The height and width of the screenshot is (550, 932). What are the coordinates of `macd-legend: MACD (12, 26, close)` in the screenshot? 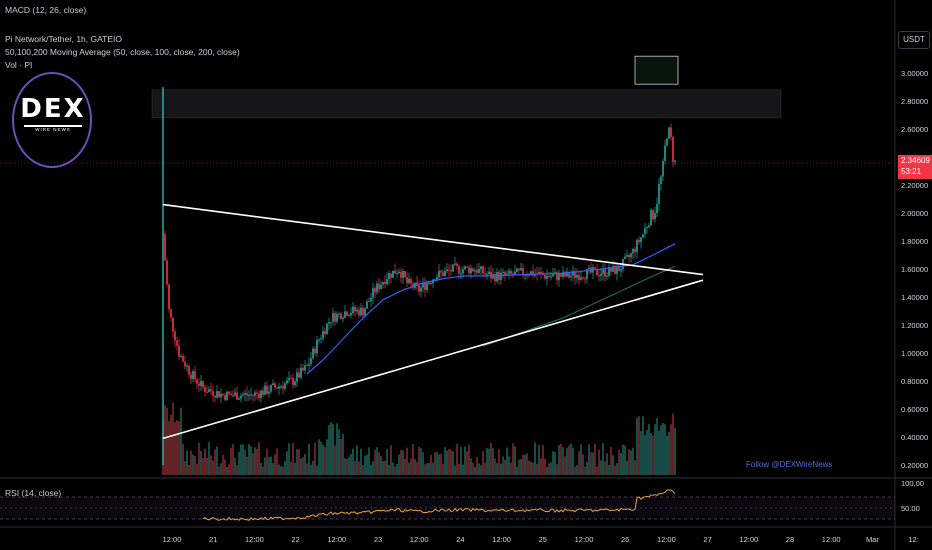 It's located at (46, 10).